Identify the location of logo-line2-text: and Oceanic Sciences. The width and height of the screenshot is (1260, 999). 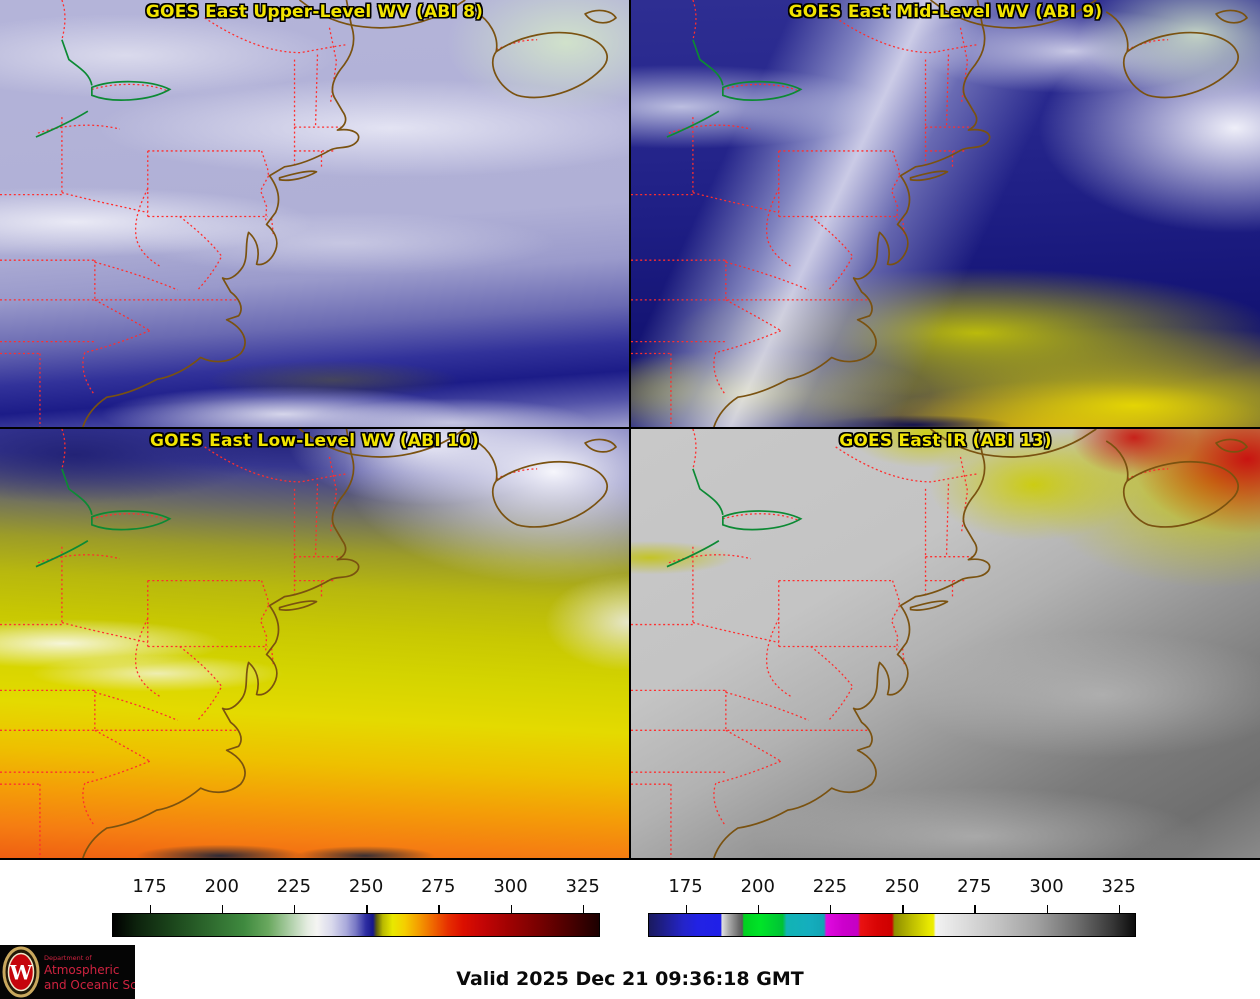
(89, 985).